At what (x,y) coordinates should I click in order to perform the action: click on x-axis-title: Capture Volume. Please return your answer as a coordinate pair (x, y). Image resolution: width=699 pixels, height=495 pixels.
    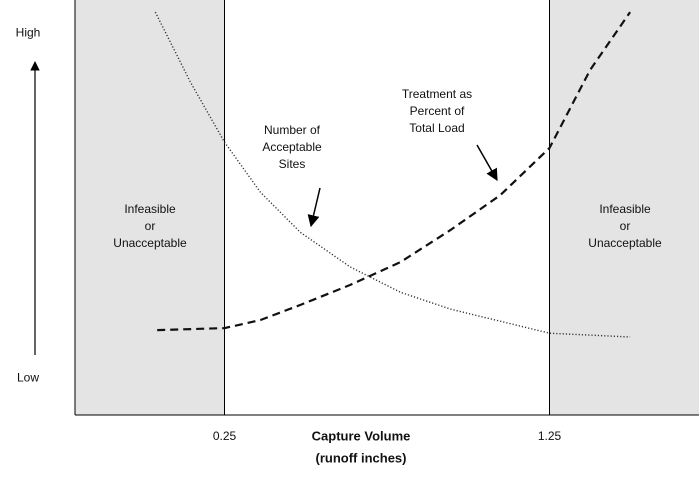
    Looking at the image, I should click on (361, 435).